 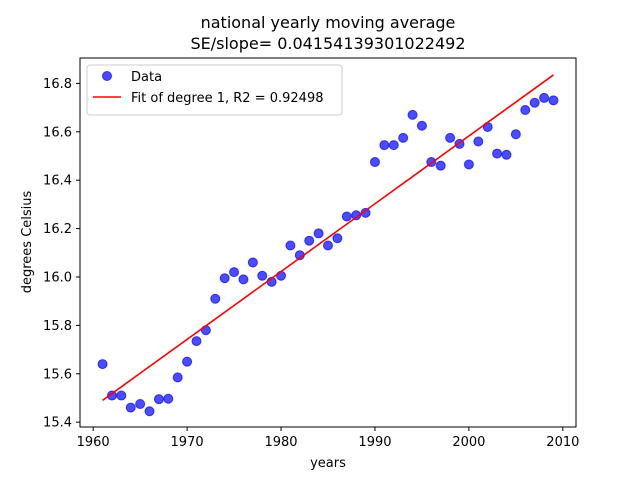 I want to click on y-tick-label: 15.8, so click(x=57, y=326).